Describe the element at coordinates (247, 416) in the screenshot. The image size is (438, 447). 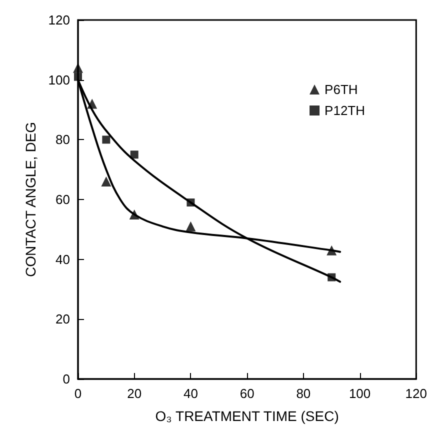
I see `x-axis-title: O₃ TREATMENT TIME (SEC)` at that location.